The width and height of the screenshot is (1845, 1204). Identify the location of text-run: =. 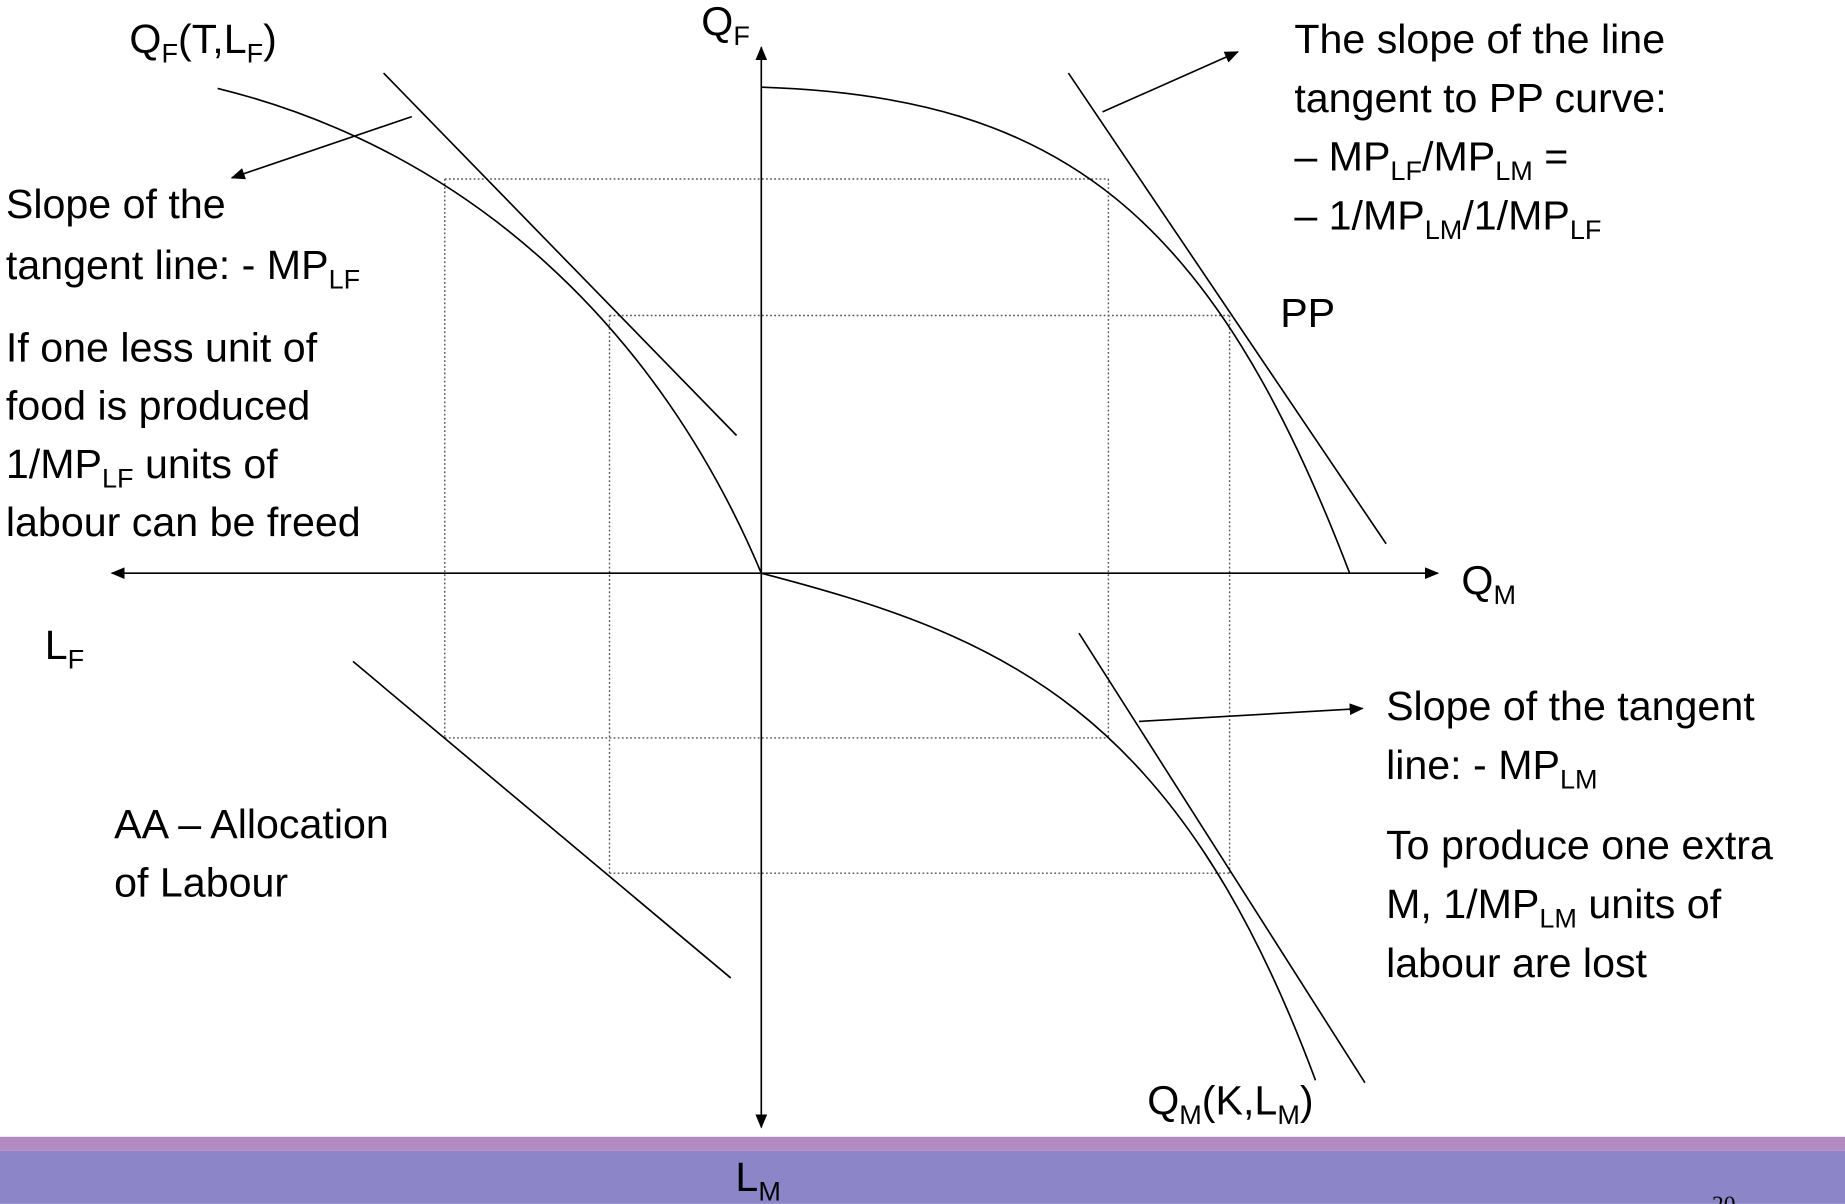
(1550, 157).